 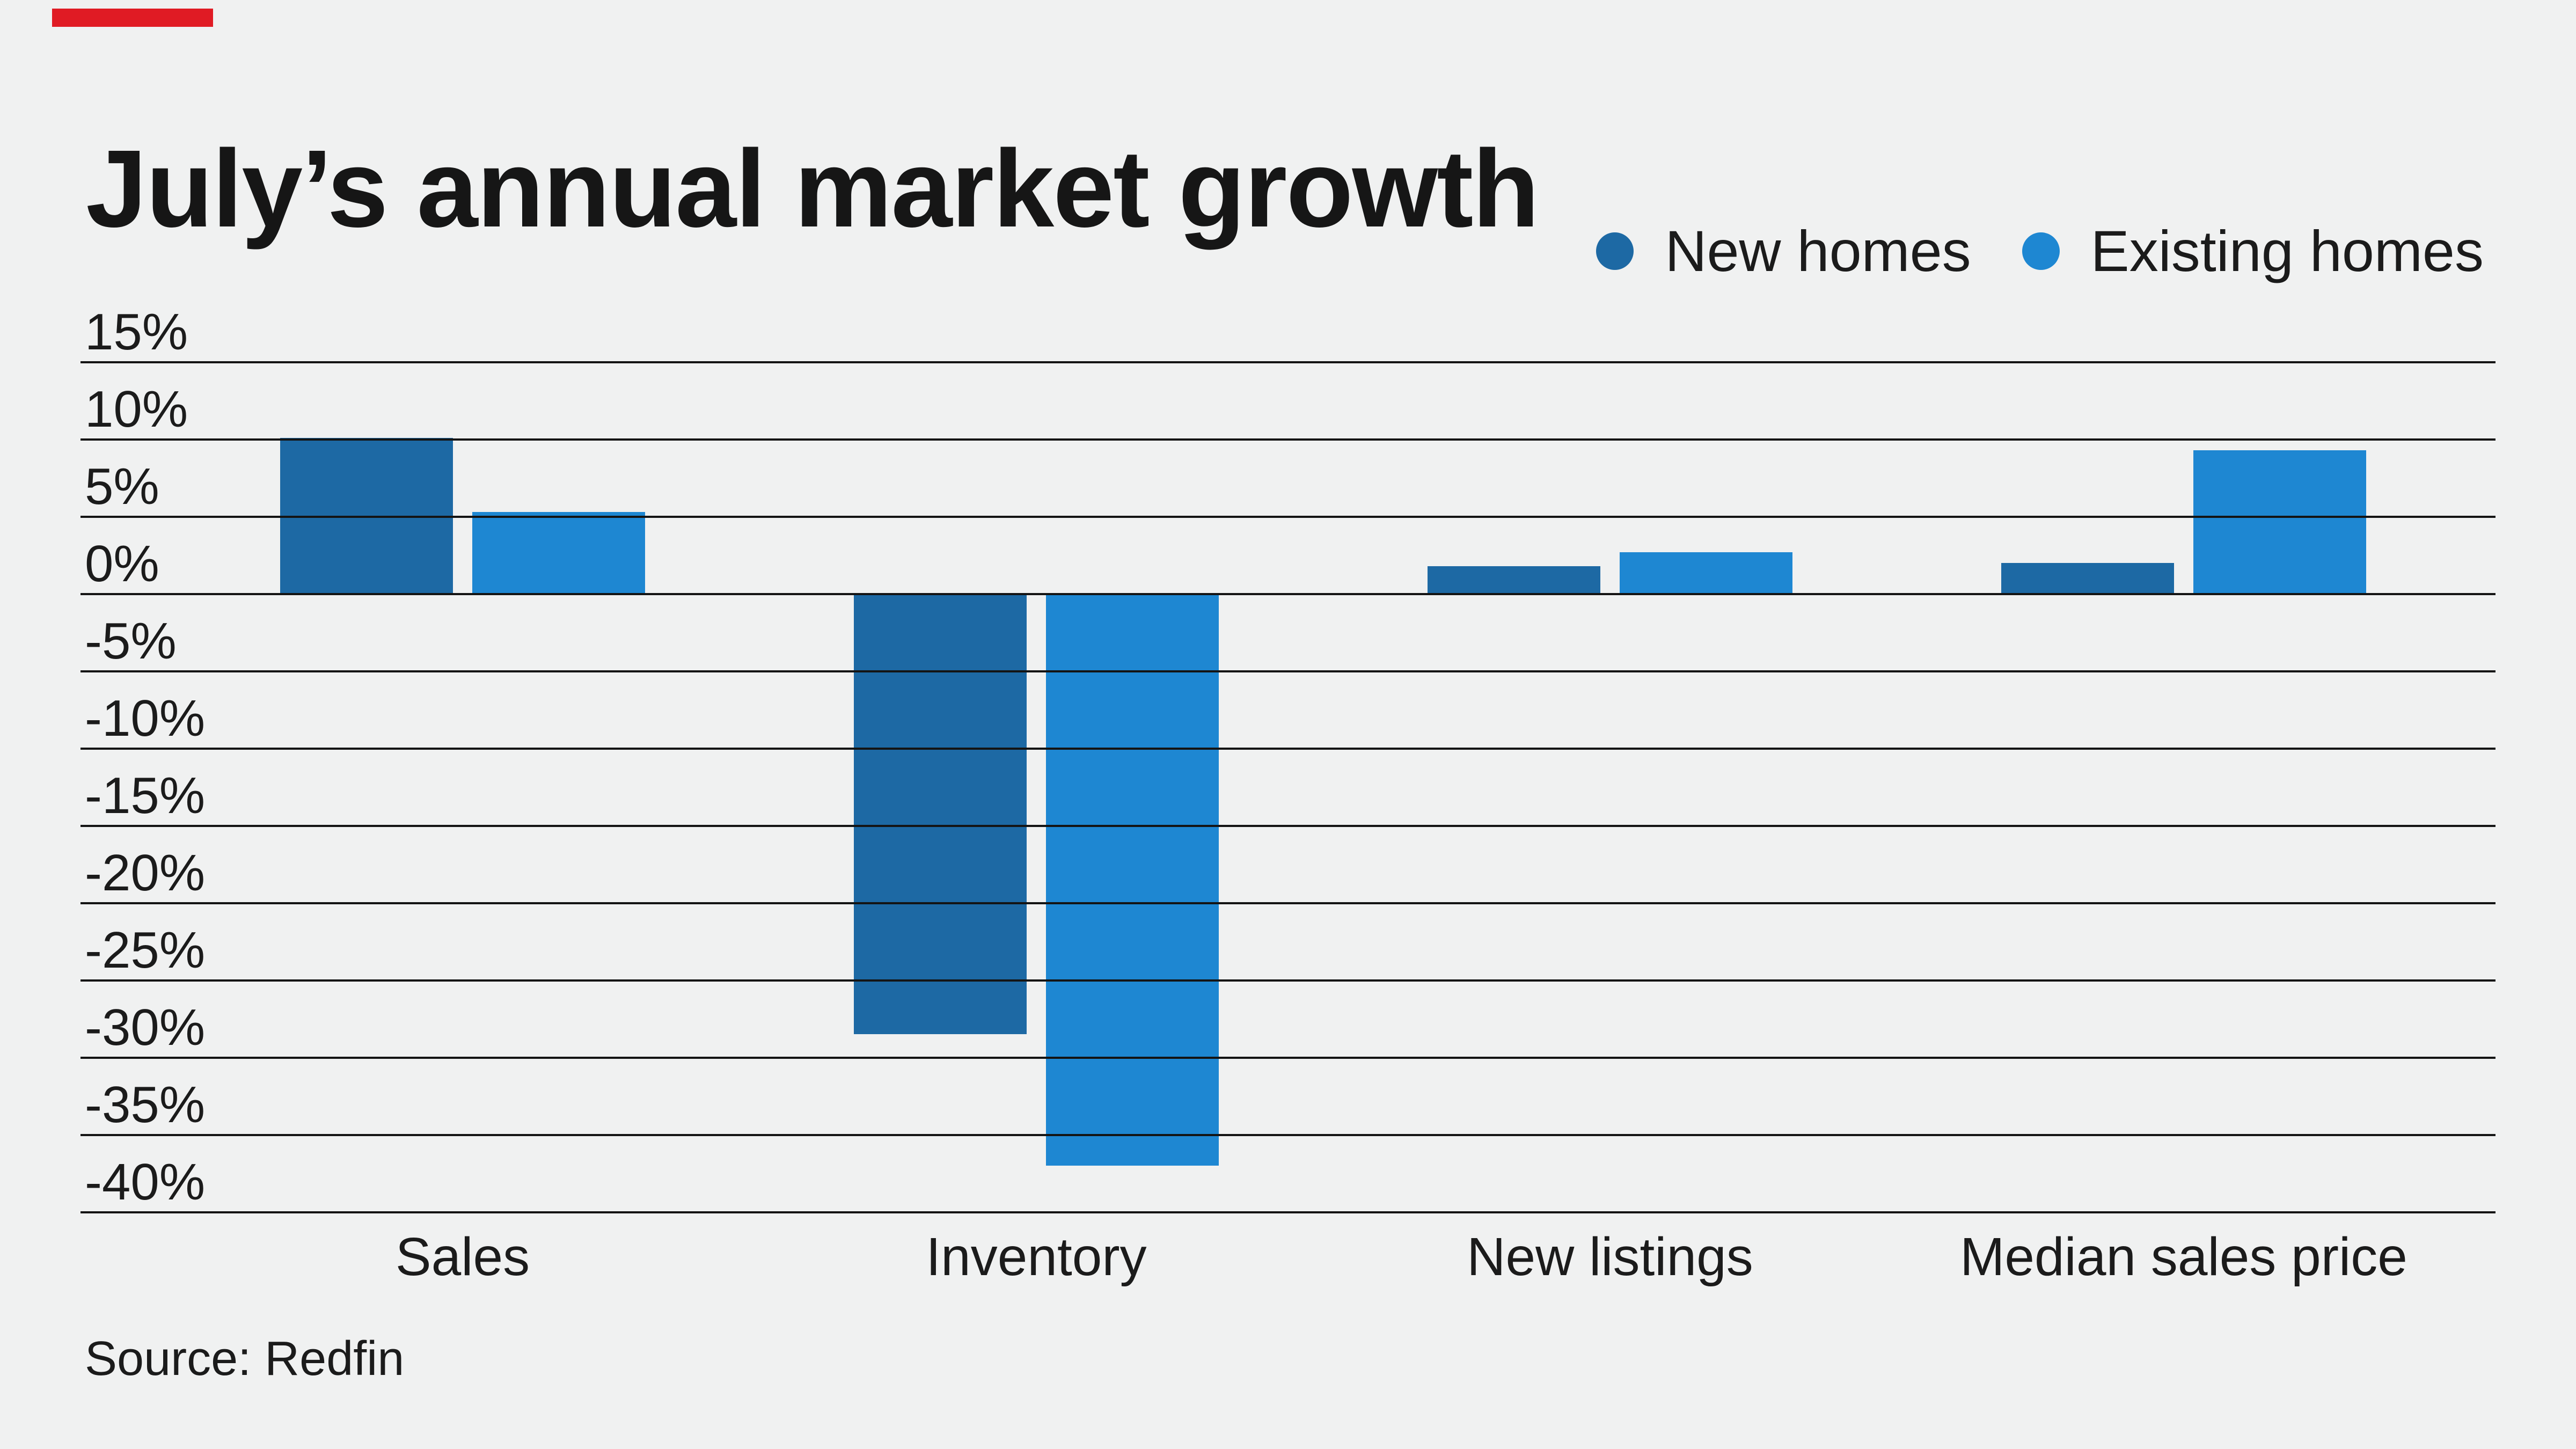 I want to click on gridline--10, so click(x=1288, y=749).